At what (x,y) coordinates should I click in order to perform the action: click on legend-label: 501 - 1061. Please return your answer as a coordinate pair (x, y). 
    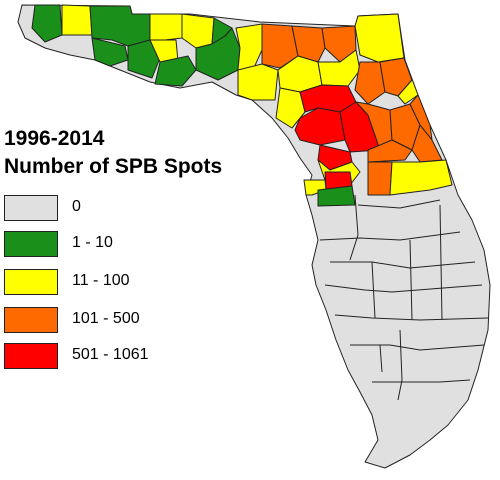
    Looking at the image, I should click on (110, 354).